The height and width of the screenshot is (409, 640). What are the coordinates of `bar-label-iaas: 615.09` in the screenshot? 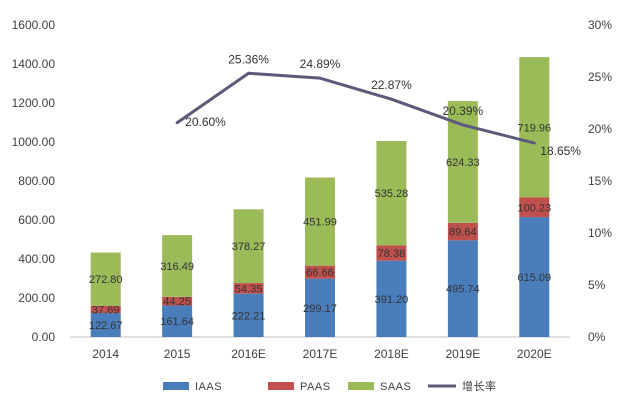 It's located at (534, 278).